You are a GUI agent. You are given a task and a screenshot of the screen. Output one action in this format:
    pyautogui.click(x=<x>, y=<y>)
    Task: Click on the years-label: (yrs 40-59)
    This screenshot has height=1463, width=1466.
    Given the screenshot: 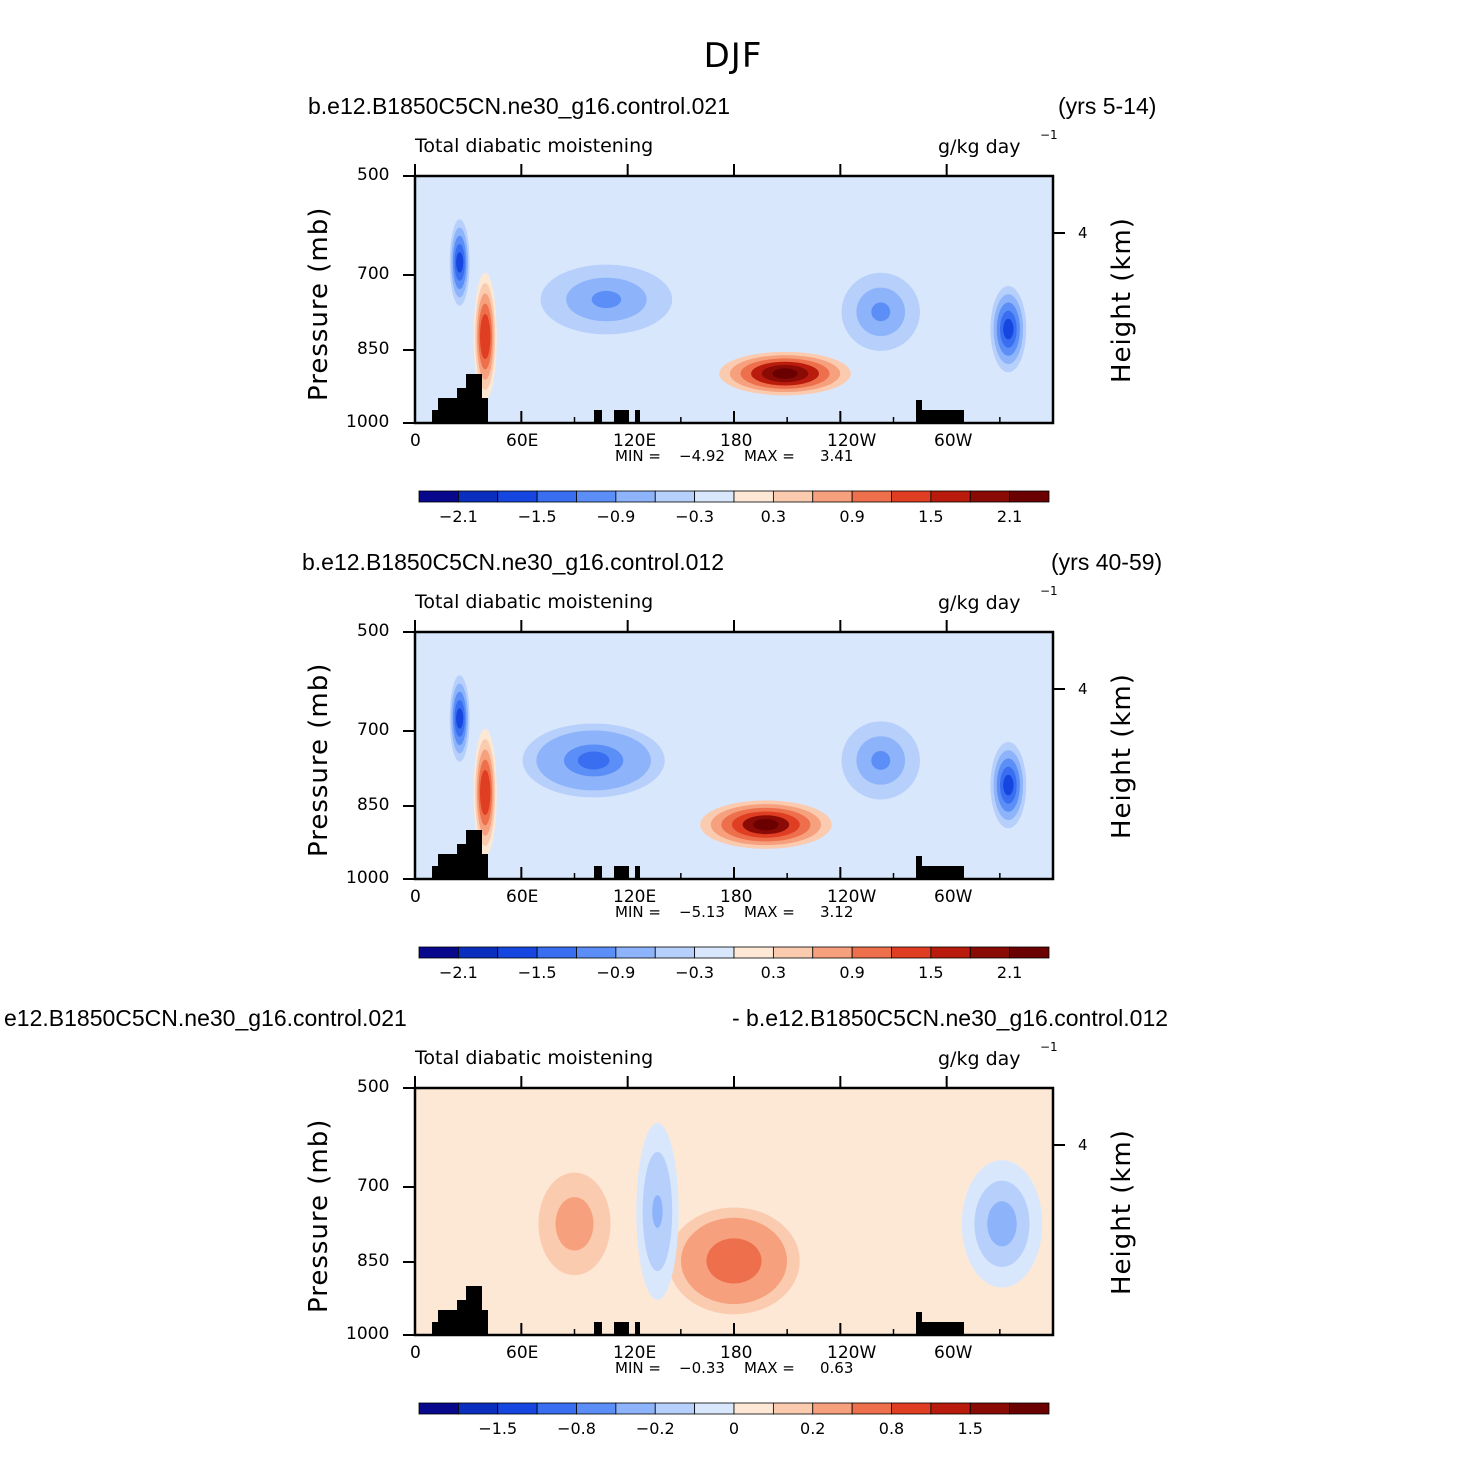 What is the action you would take?
    pyautogui.click(x=1107, y=562)
    